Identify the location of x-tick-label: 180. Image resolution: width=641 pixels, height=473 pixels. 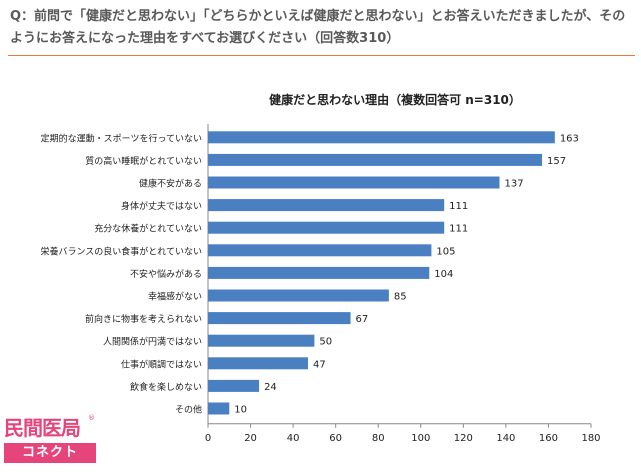
(590, 438).